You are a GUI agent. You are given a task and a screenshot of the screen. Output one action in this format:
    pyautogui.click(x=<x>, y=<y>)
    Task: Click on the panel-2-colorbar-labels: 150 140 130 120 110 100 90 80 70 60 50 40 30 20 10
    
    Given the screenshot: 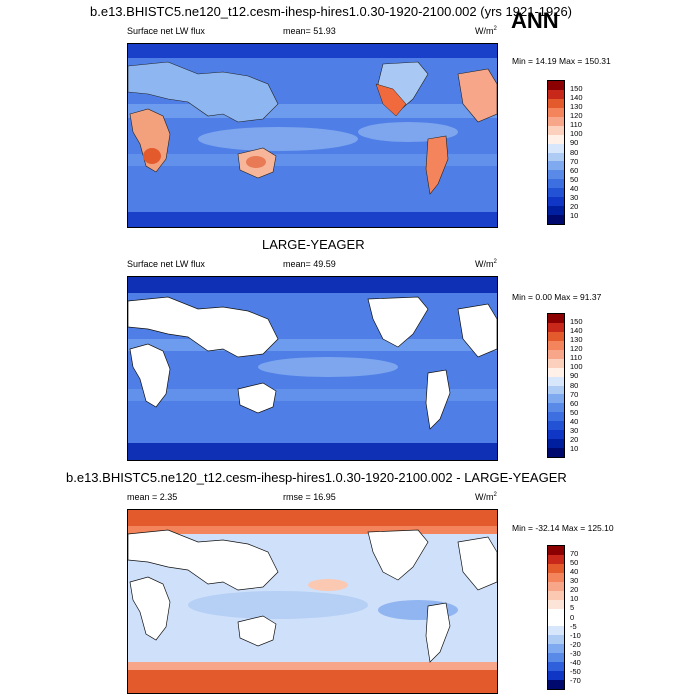 What is the action you would take?
    pyautogui.click(x=585, y=385)
    